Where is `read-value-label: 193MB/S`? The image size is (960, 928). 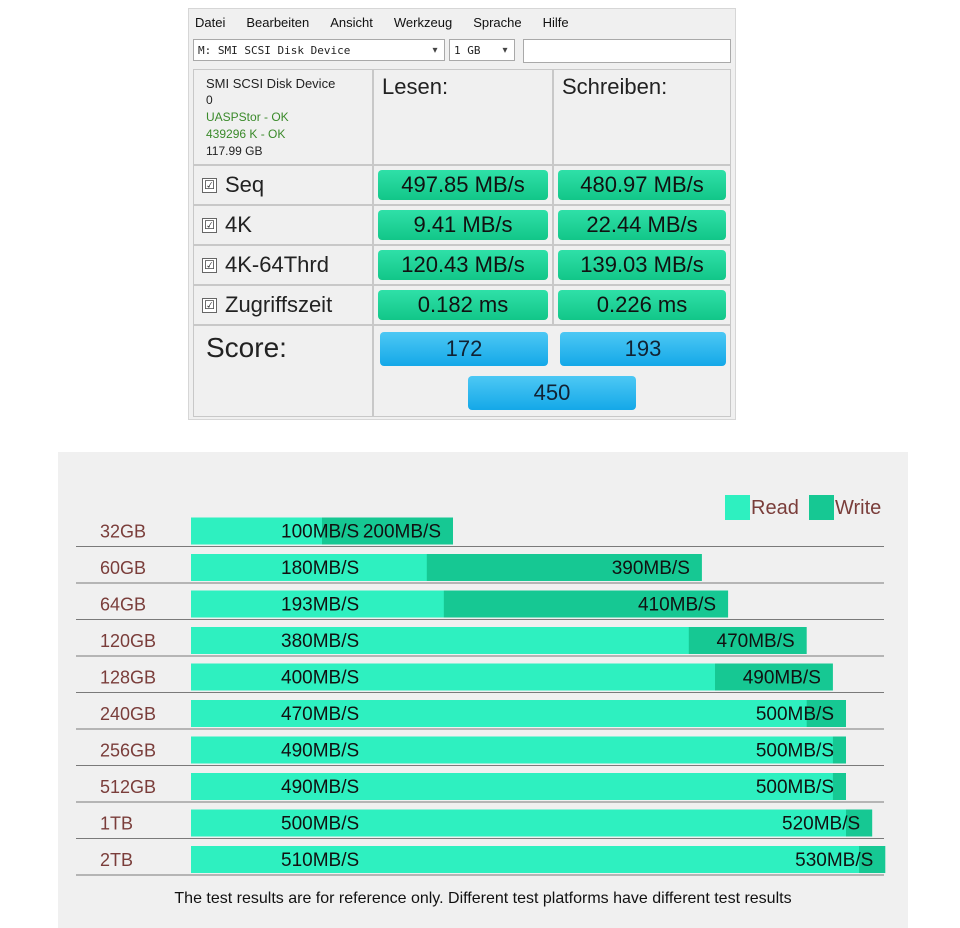
read-value-label: 193MB/S is located at coordinates (320, 605).